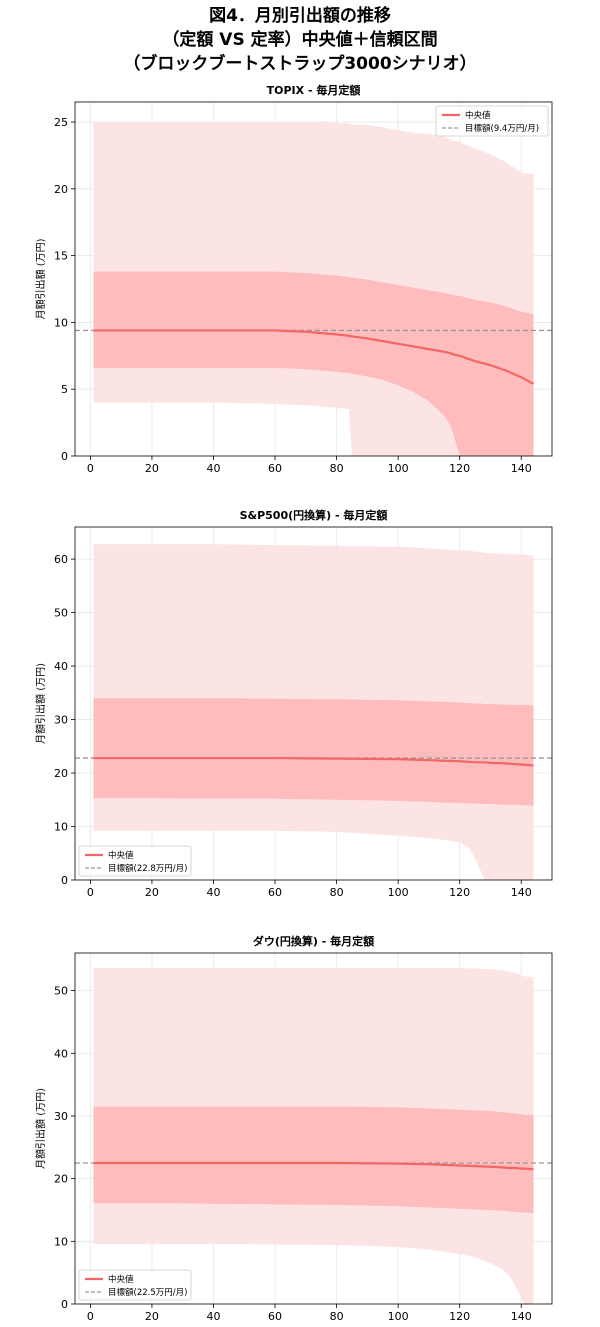 This screenshot has height=1327, width=600. Describe the element at coordinates (314, 515) in the screenshot. I see `chart-title: S&P500(円換算) - 毎月定額` at that location.